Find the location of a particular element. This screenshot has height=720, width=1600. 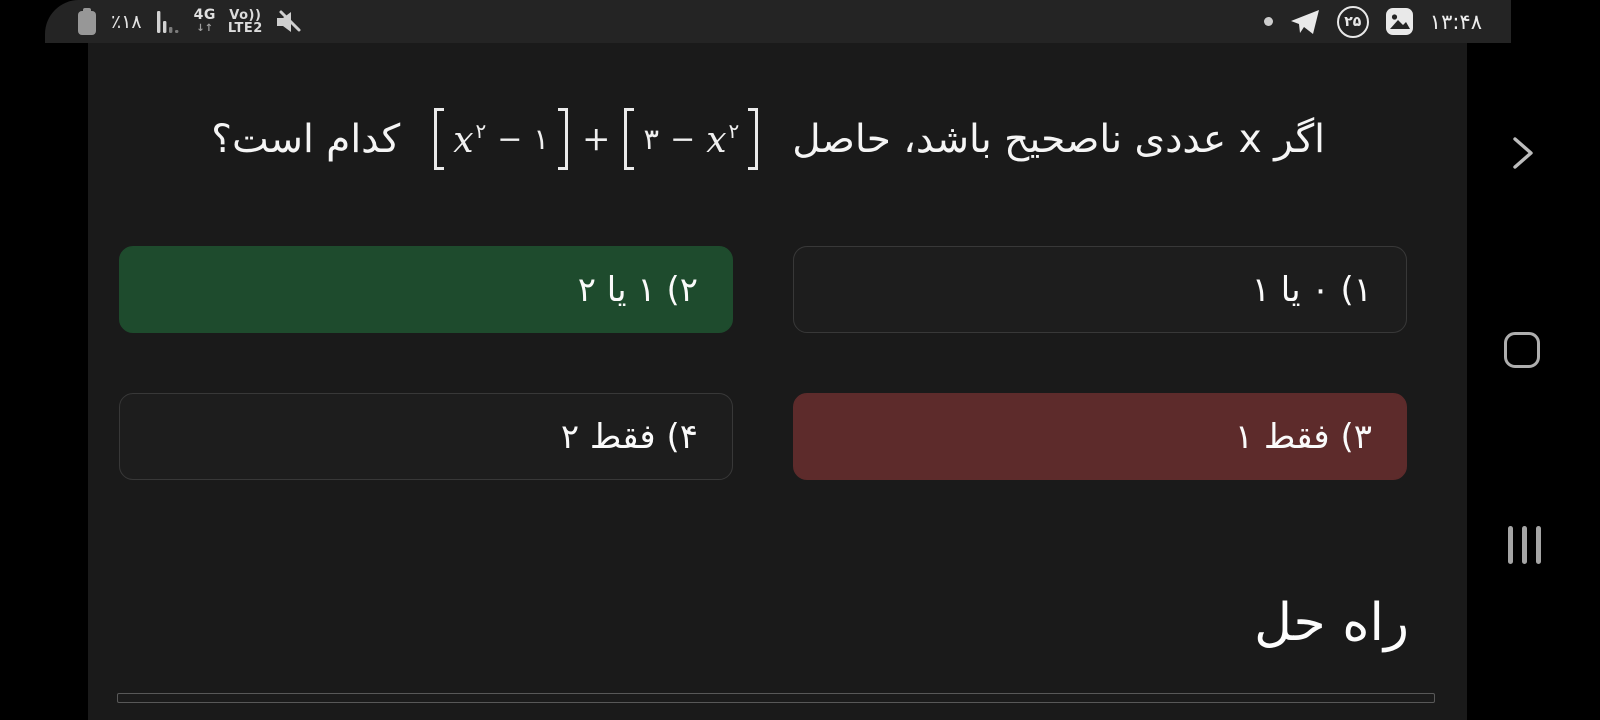

recents-button is located at coordinates (1524, 545).